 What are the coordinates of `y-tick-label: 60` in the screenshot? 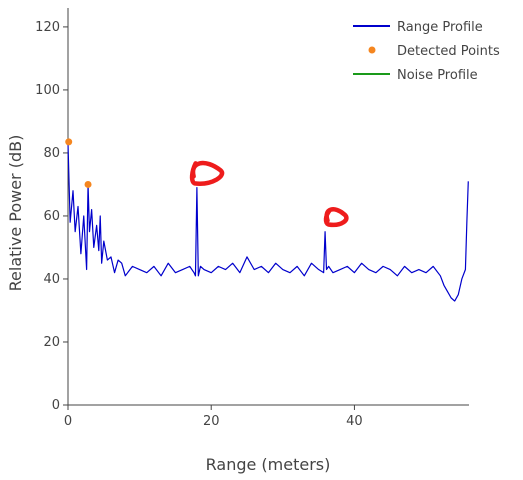 It's located at (51, 216).